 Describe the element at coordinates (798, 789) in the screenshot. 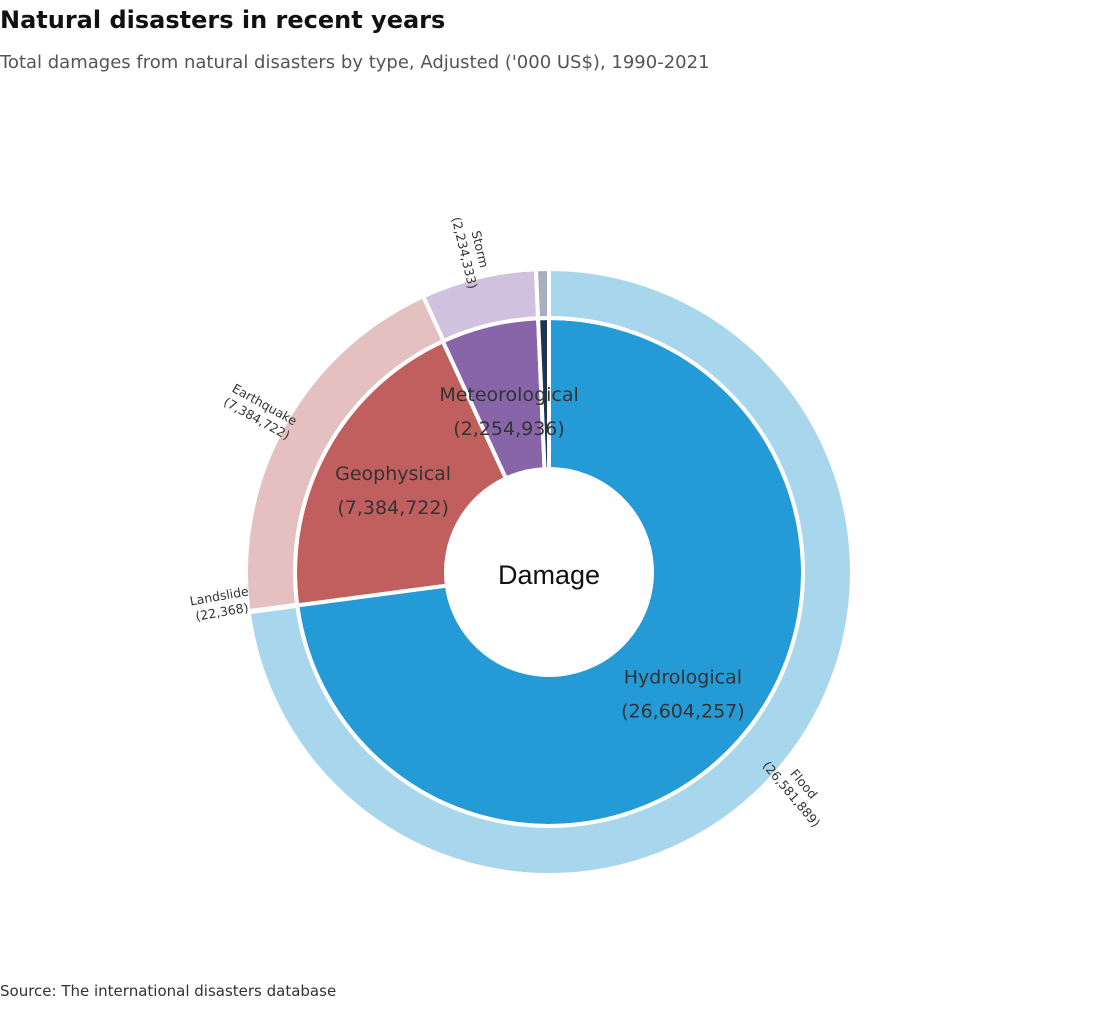

I see `outer-label-flood: Flood(26,581,889)` at that location.